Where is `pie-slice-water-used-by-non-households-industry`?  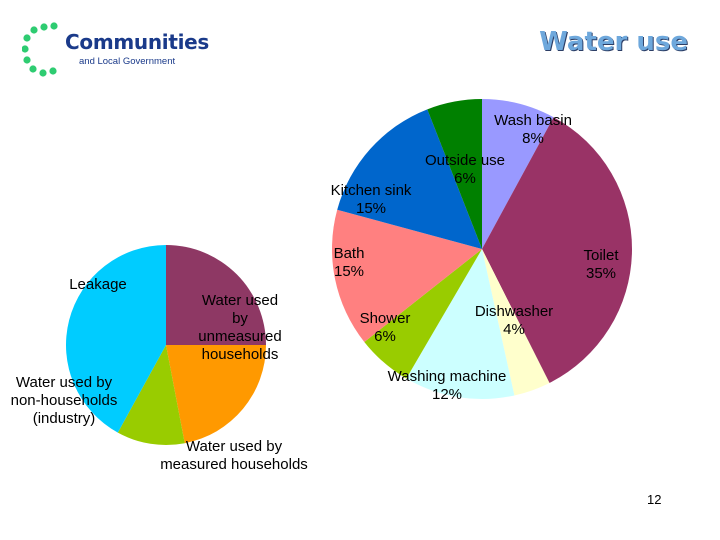
pie-slice-water-used-by-non-households-industry is located at coordinates (216, 394).